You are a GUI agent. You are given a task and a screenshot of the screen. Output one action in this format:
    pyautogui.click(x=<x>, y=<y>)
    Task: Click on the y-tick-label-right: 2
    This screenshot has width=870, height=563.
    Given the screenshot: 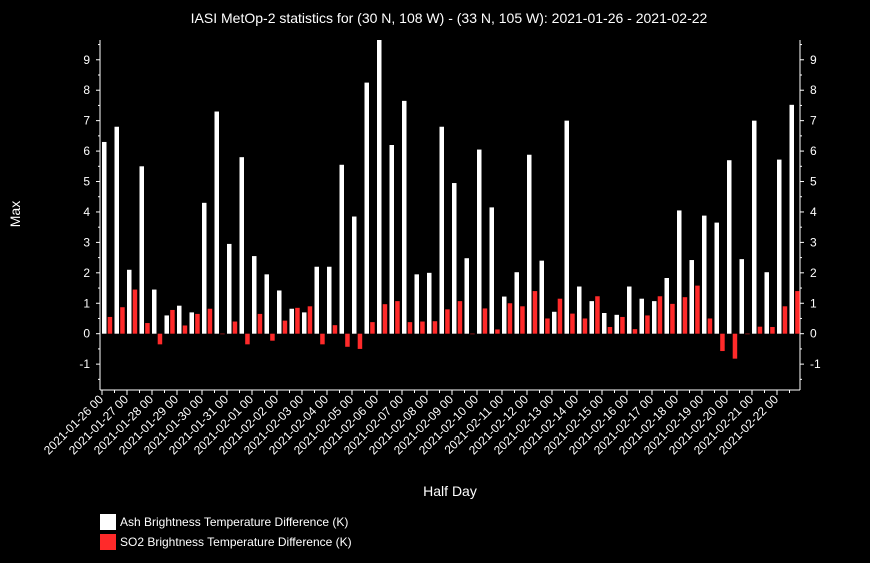 What is the action you would take?
    pyautogui.click(x=813, y=273)
    